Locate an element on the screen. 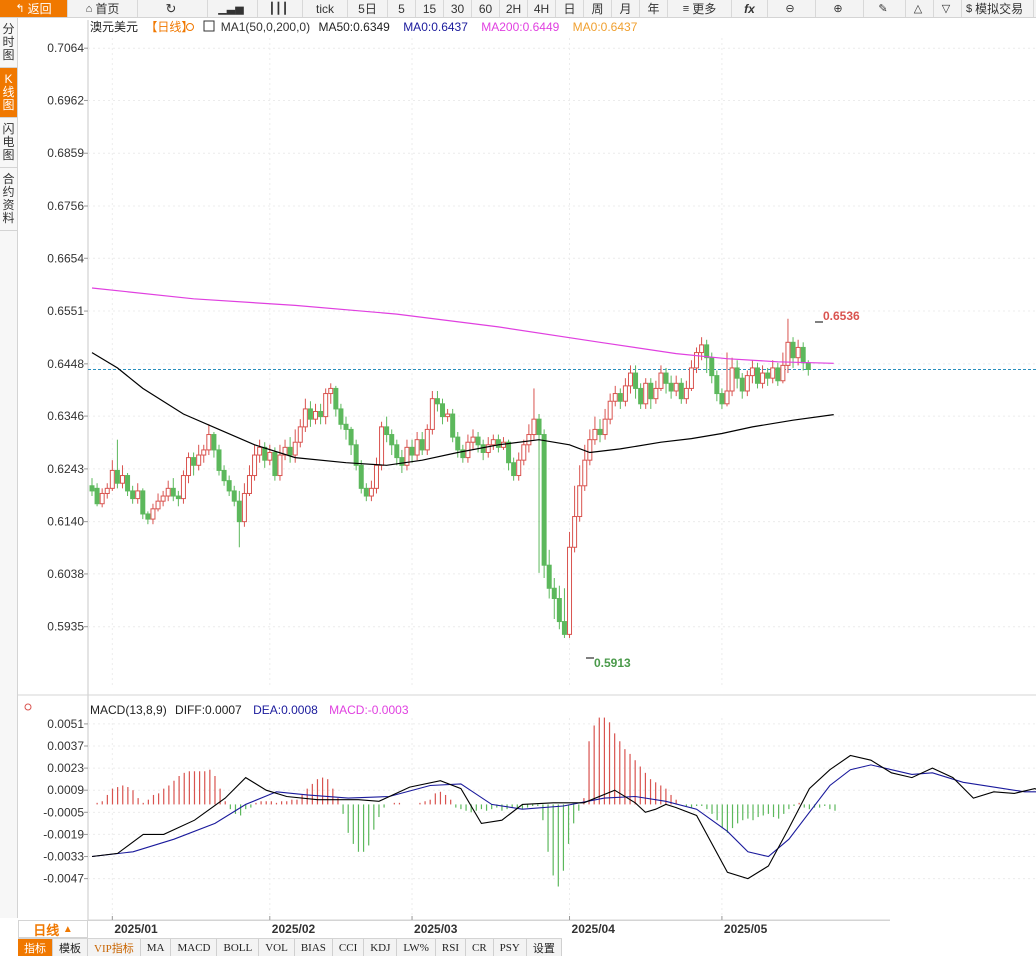  period-year-button: 年 is located at coordinates (654, 8).